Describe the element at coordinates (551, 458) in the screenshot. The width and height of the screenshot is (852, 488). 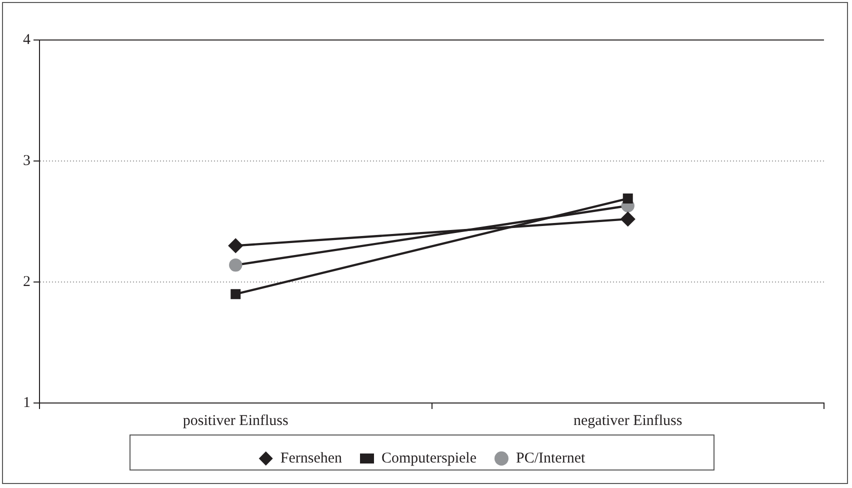
I see `legend-label: PC/Internet` at that location.